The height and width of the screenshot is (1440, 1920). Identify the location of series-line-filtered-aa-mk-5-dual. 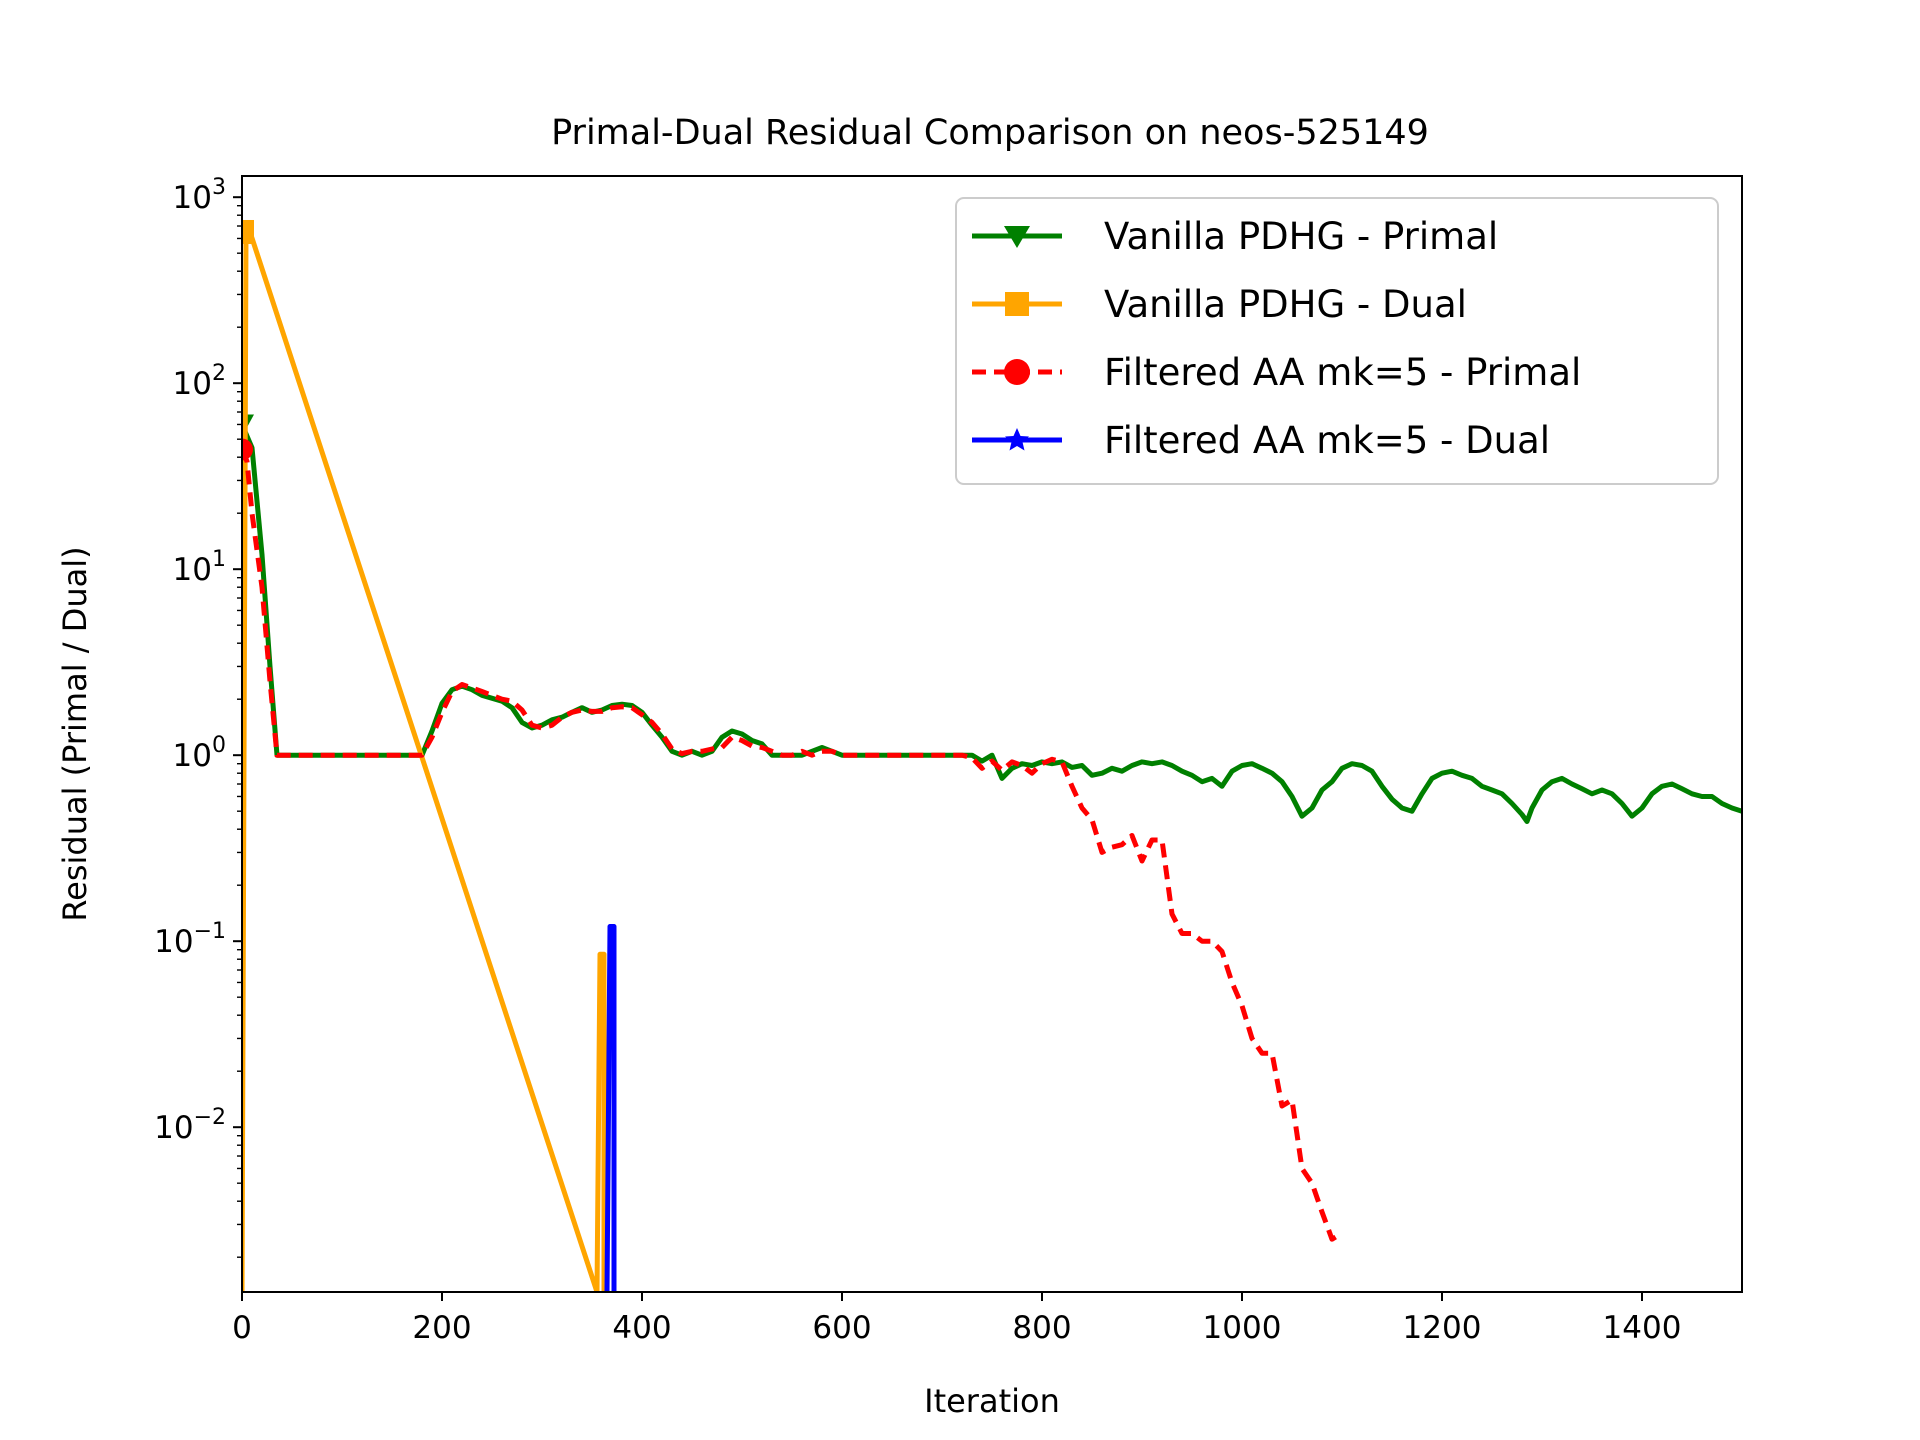
(610, 1108).